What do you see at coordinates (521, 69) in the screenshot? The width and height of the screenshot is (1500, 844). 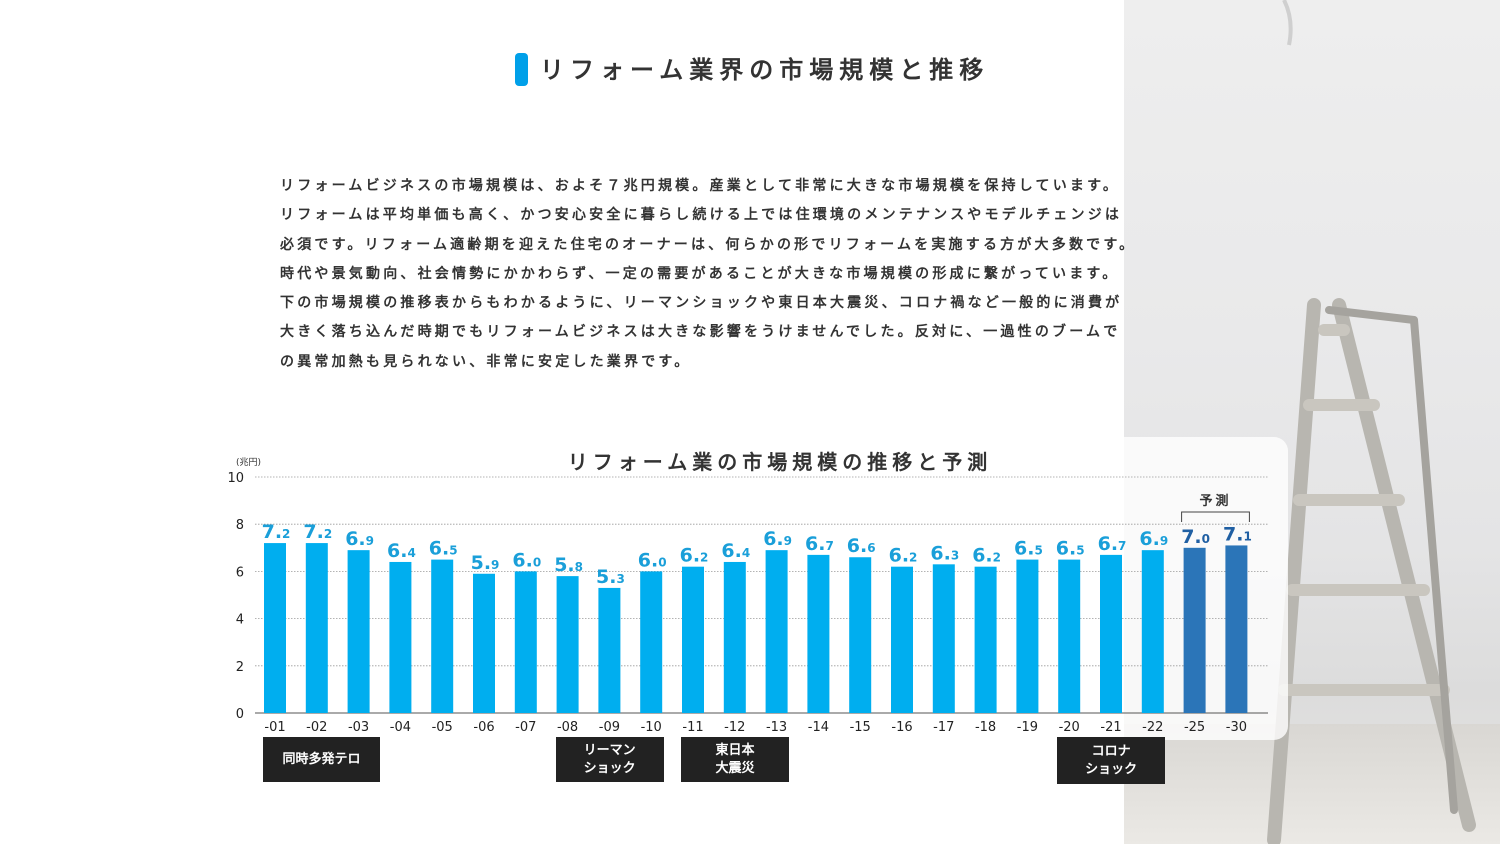 I see `title-accent-bar` at bounding box center [521, 69].